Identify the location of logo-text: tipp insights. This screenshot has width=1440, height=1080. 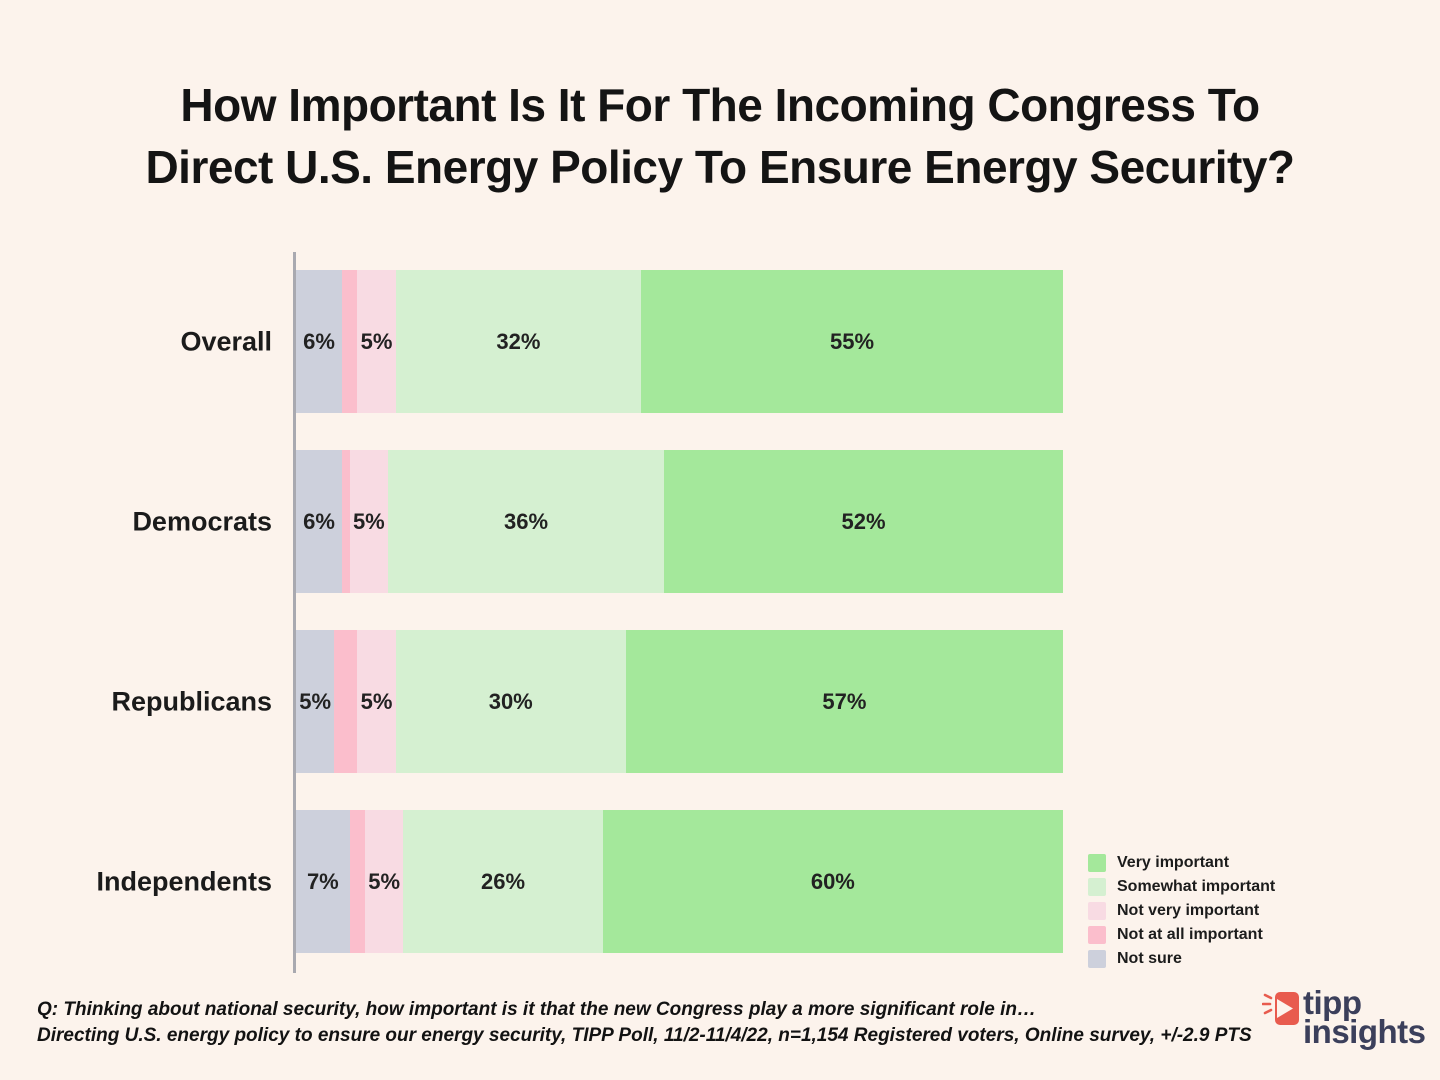
(1364, 1017).